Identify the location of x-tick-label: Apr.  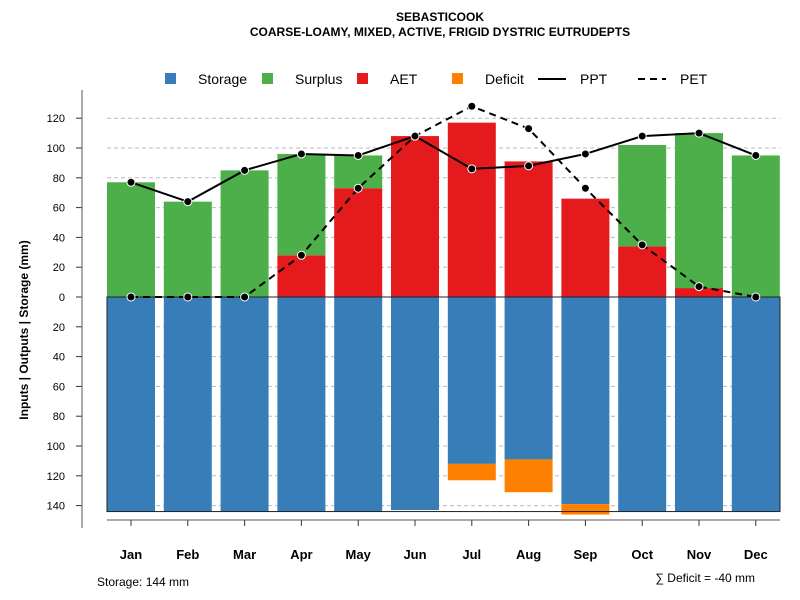
(301, 554).